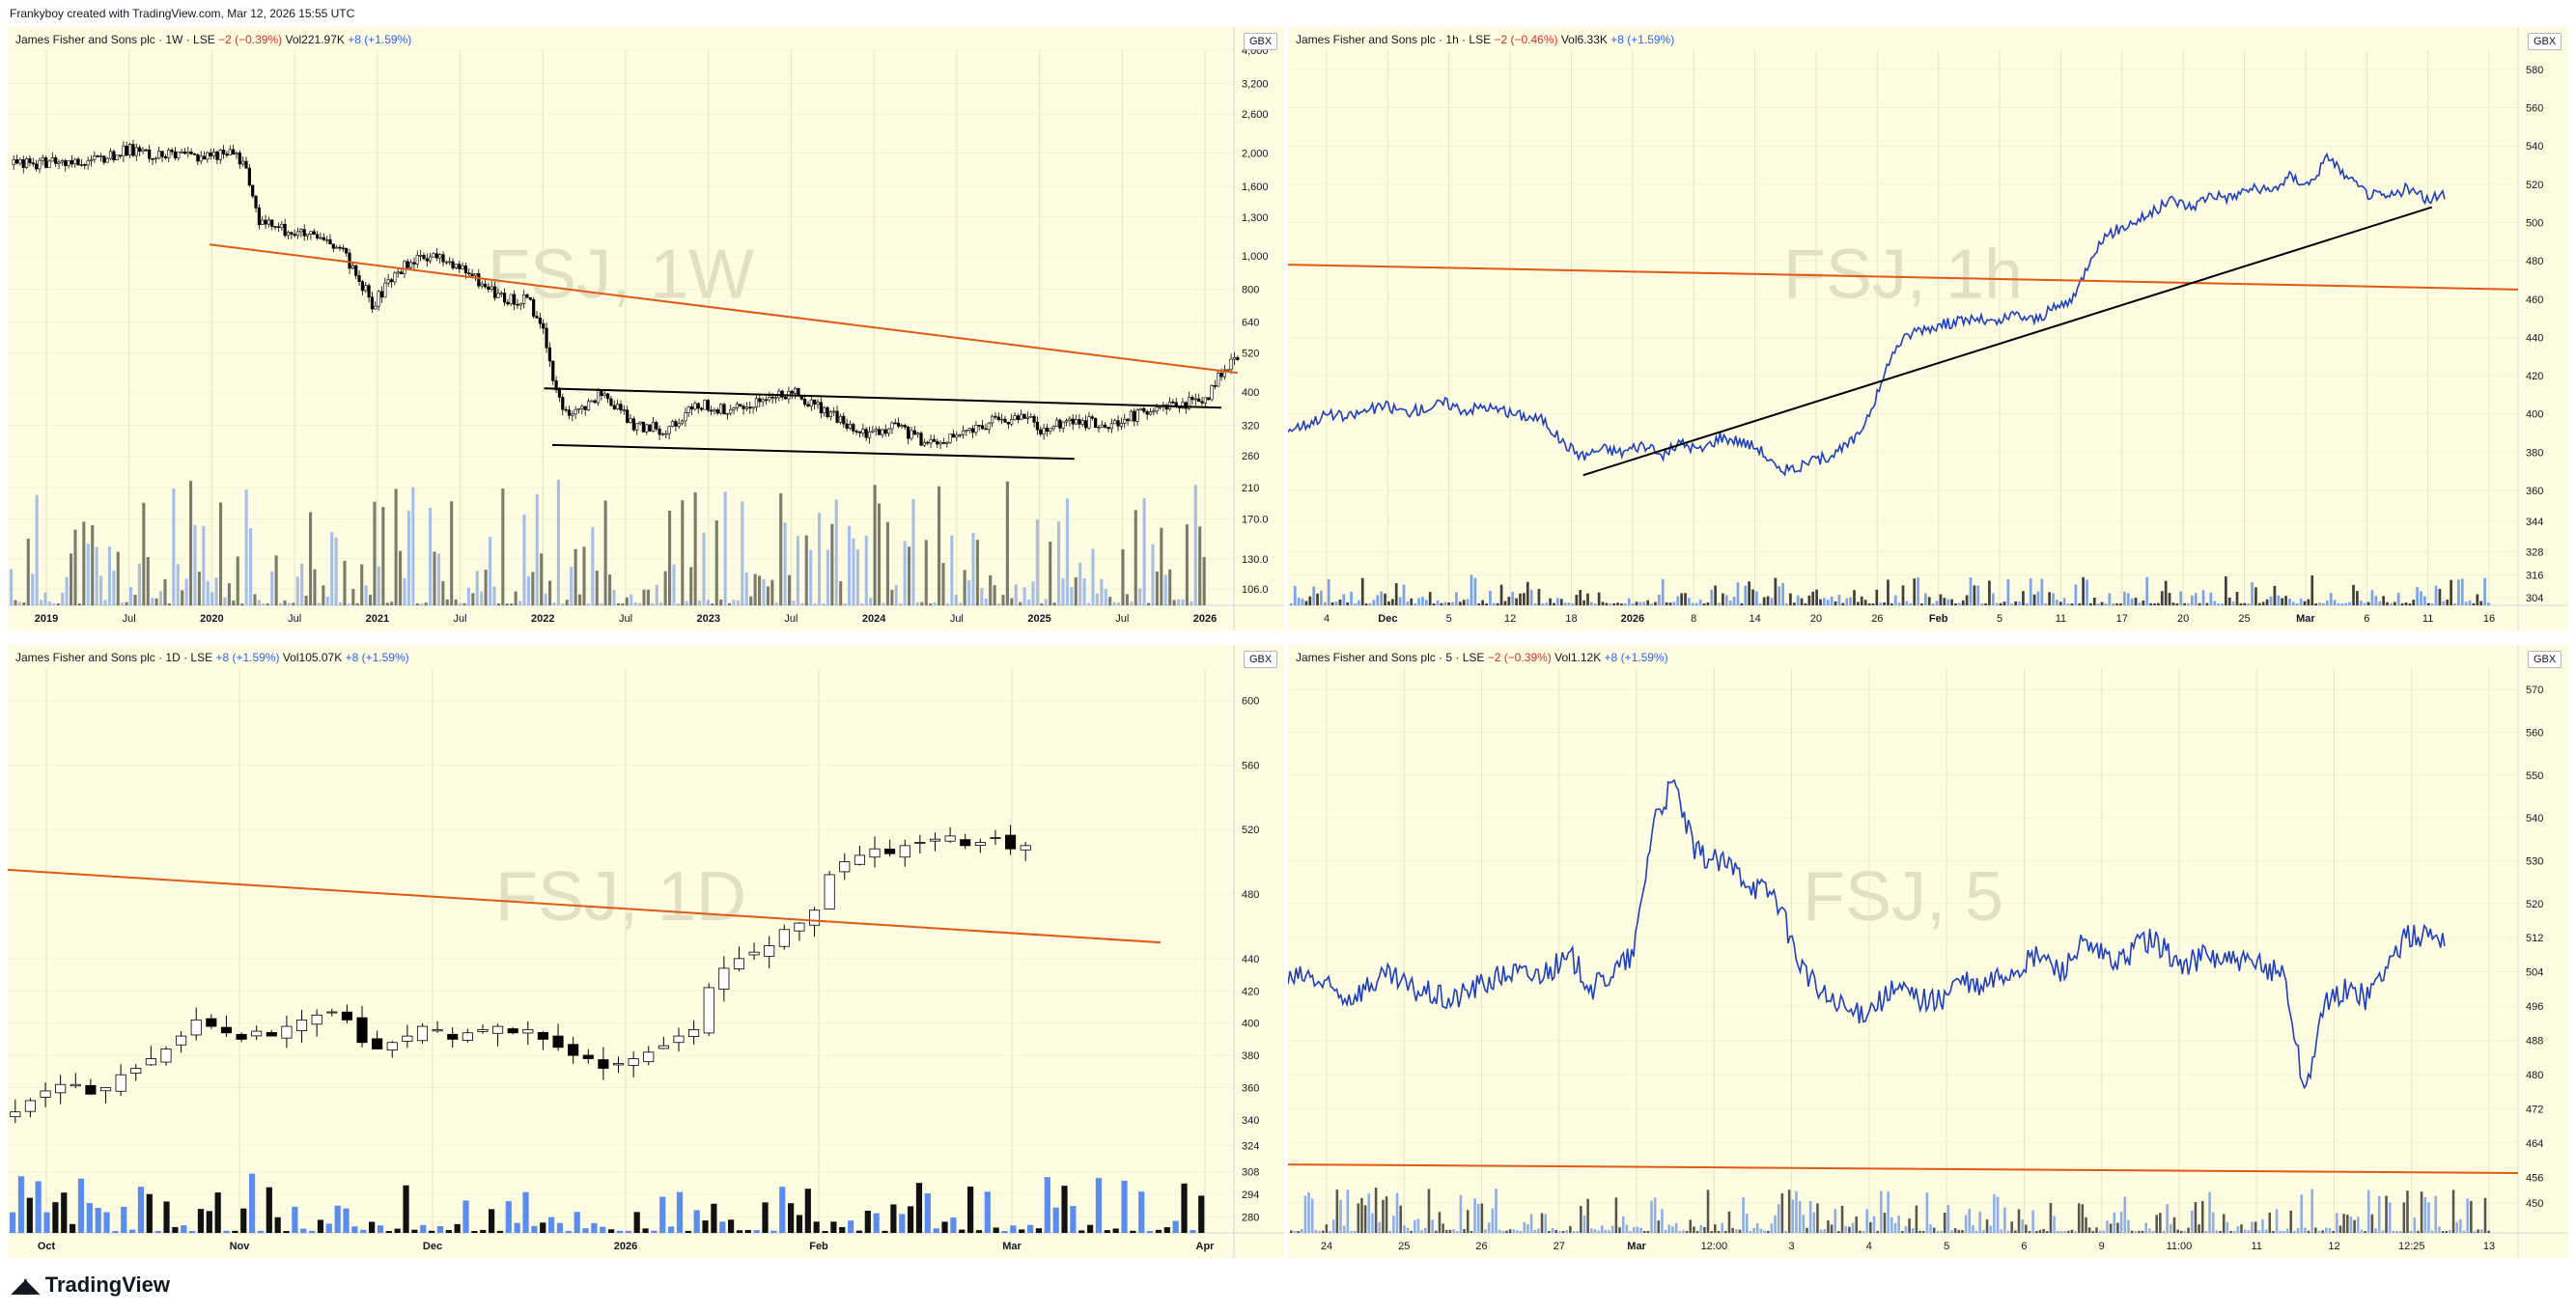 This screenshot has width=2576, height=1315. I want to click on x-tick-label: 24, so click(1327, 1246).